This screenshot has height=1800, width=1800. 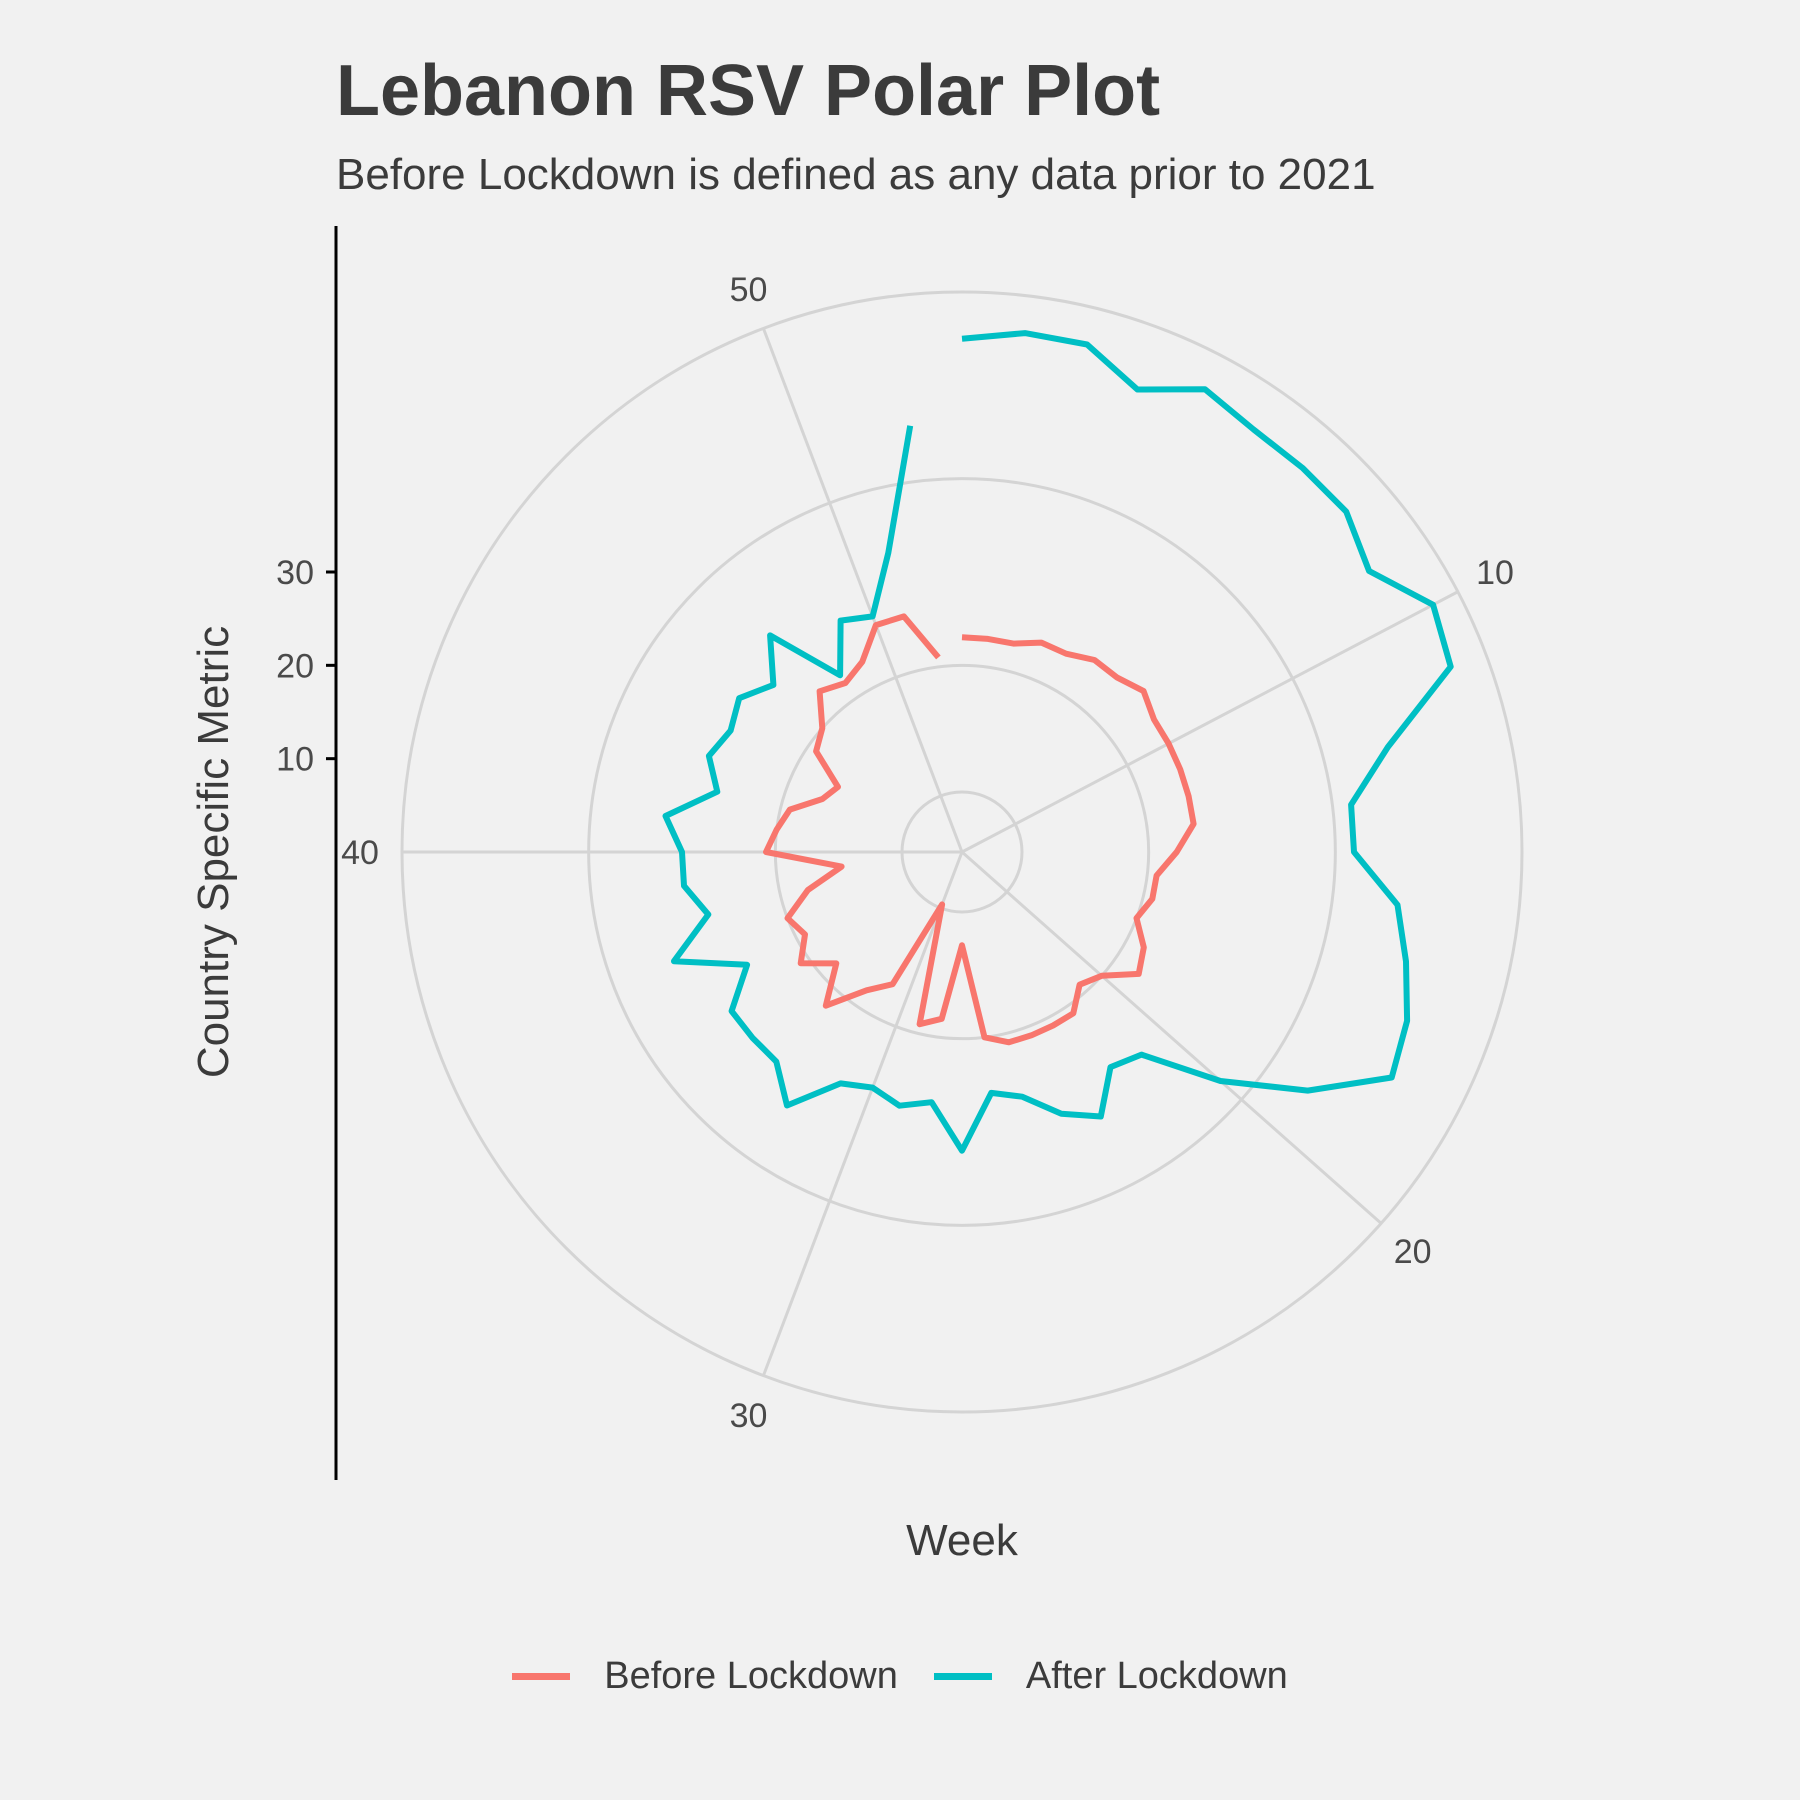 What do you see at coordinates (748, 91) in the screenshot?
I see `chart-title: Lebanon RSV Polar Plot` at bounding box center [748, 91].